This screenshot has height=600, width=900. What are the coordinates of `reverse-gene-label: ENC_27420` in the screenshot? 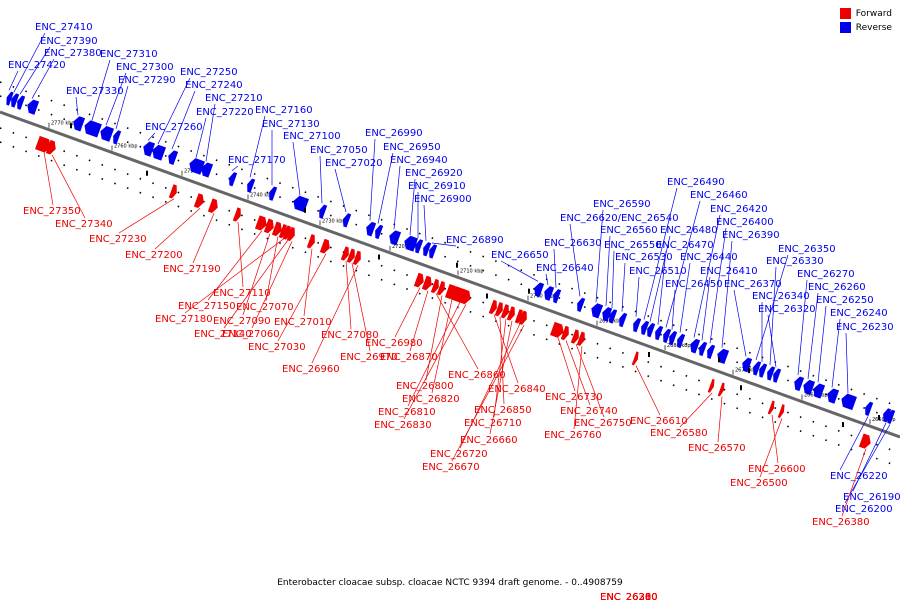 It's located at (37, 65).